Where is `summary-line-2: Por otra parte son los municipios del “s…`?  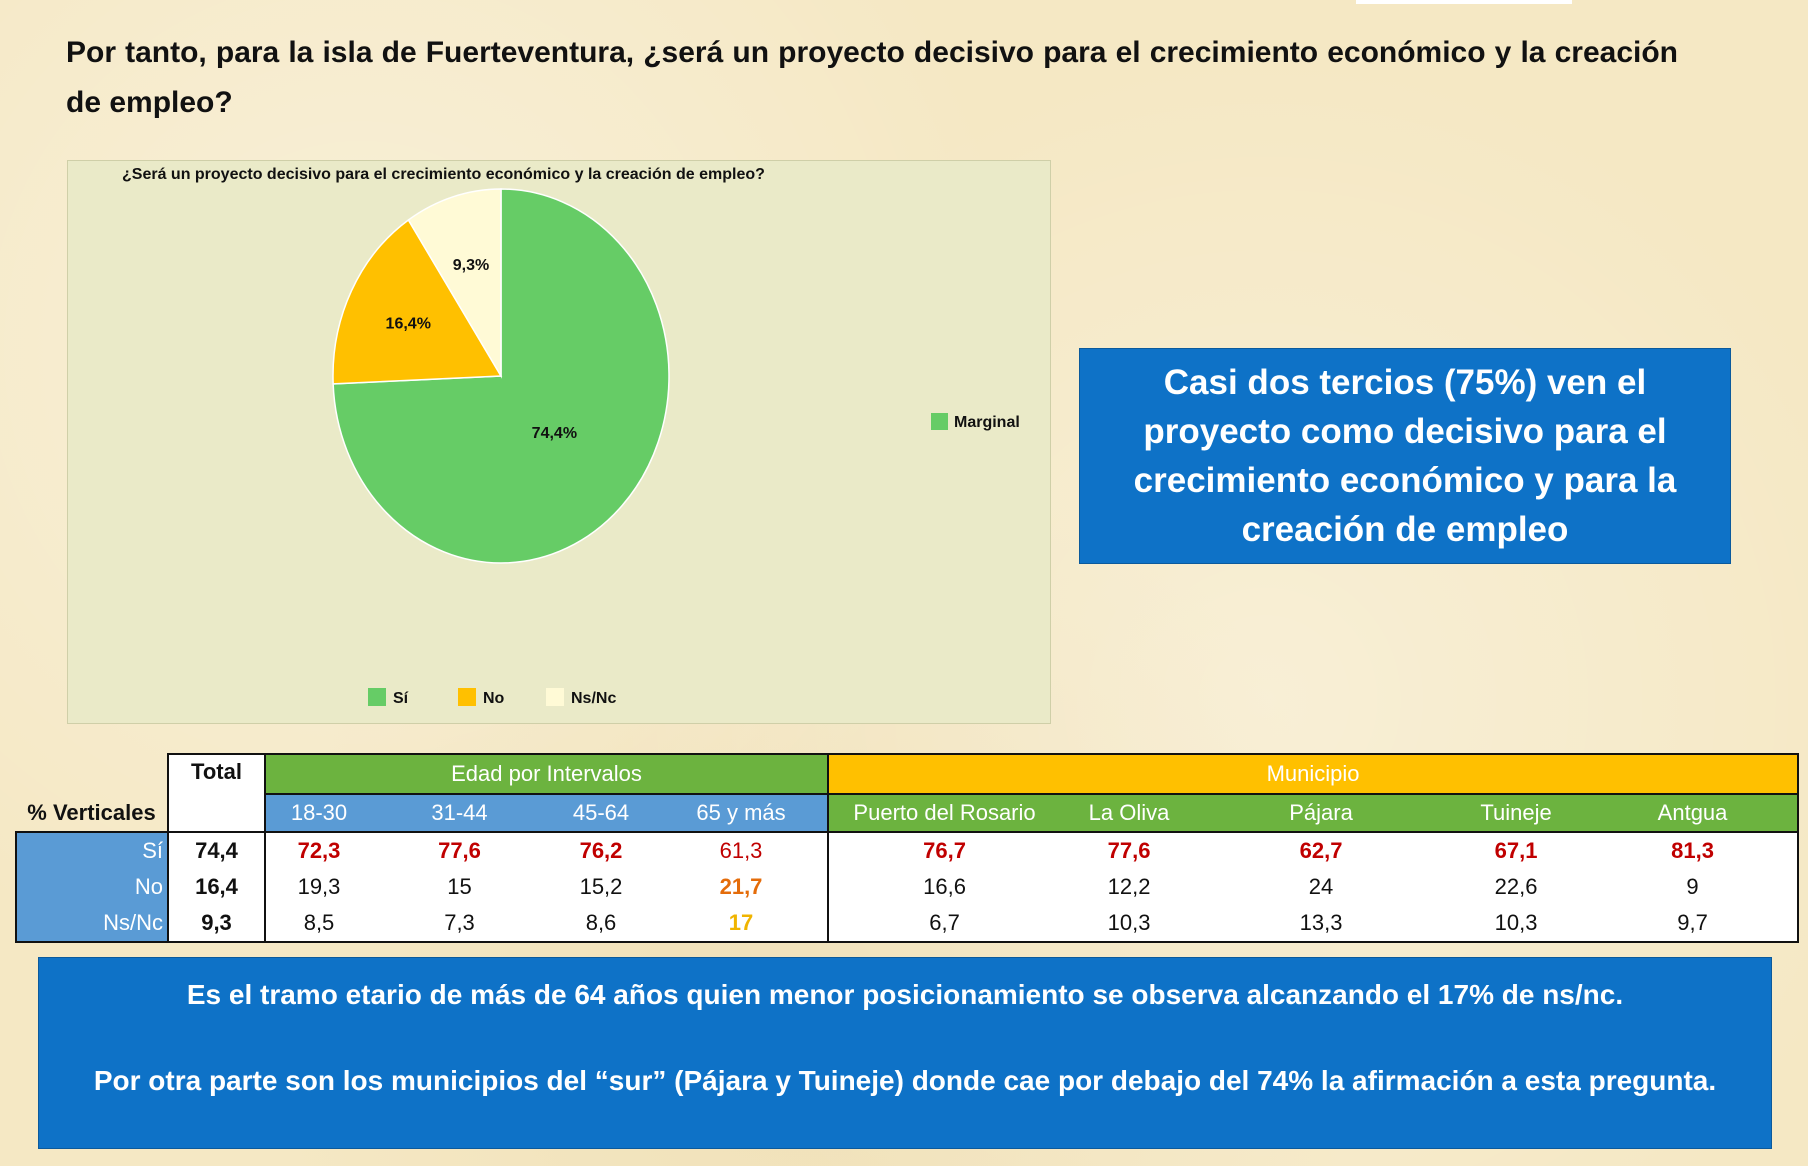 summary-line-2: Por otra parte son los municipios del “s… is located at coordinates (905, 1080).